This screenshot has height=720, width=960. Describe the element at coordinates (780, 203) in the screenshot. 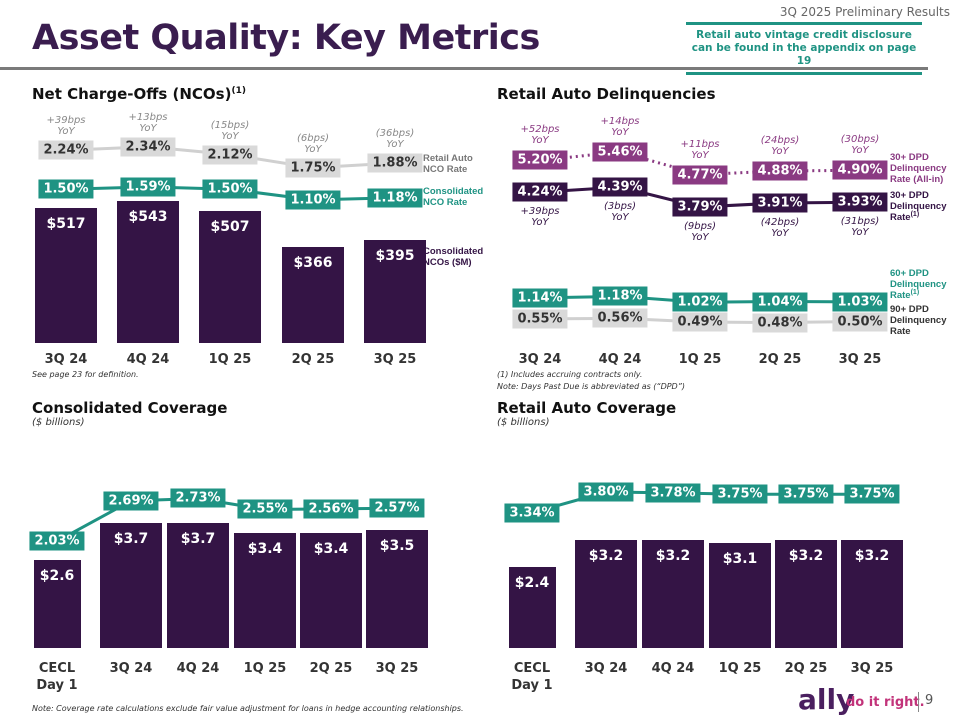

I see `dpd30-rate-point: 3.91%` at that location.